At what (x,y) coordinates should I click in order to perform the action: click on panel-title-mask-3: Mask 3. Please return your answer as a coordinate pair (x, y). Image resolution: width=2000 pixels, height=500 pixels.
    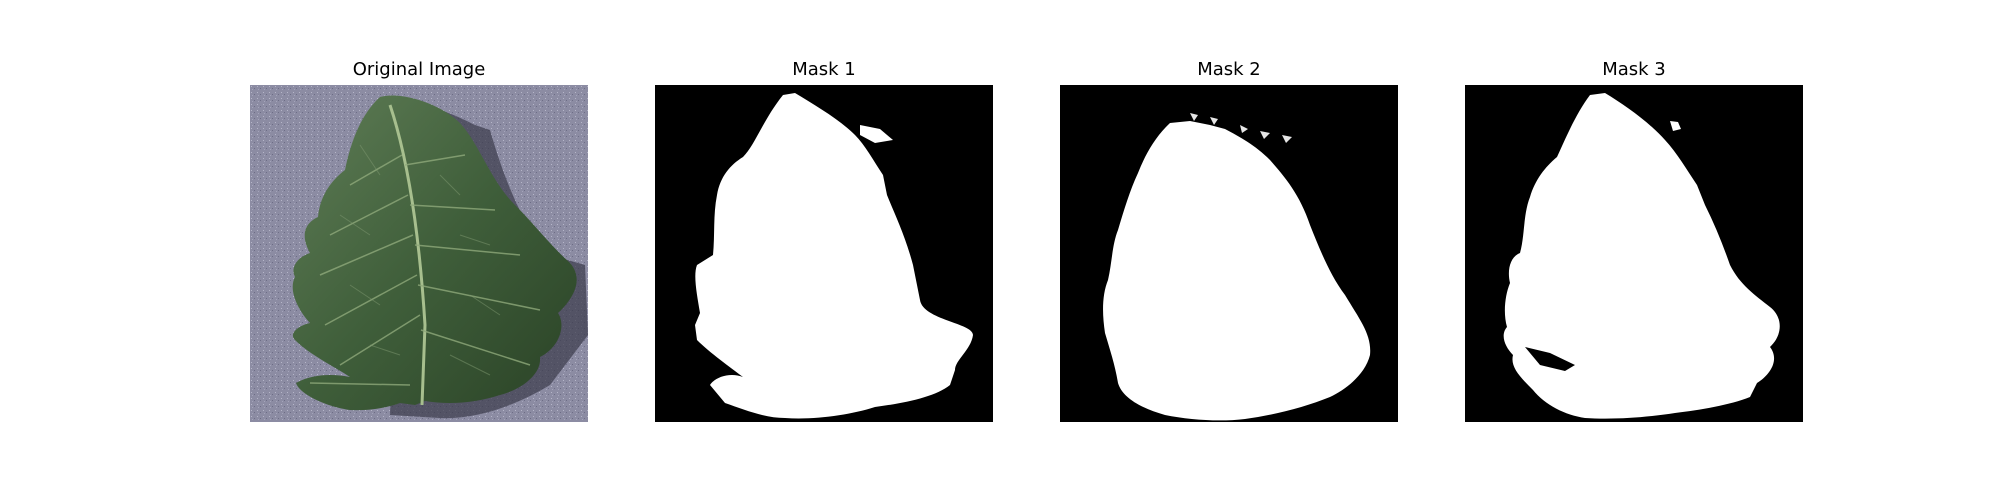
    Looking at the image, I should click on (1634, 69).